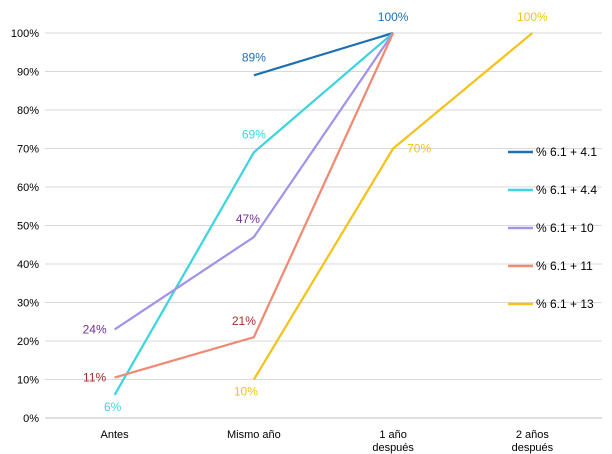 This screenshot has width=612, height=454. What do you see at coordinates (564, 266) in the screenshot?
I see `legend-label: % 6.1 + 11` at bounding box center [564, 266].